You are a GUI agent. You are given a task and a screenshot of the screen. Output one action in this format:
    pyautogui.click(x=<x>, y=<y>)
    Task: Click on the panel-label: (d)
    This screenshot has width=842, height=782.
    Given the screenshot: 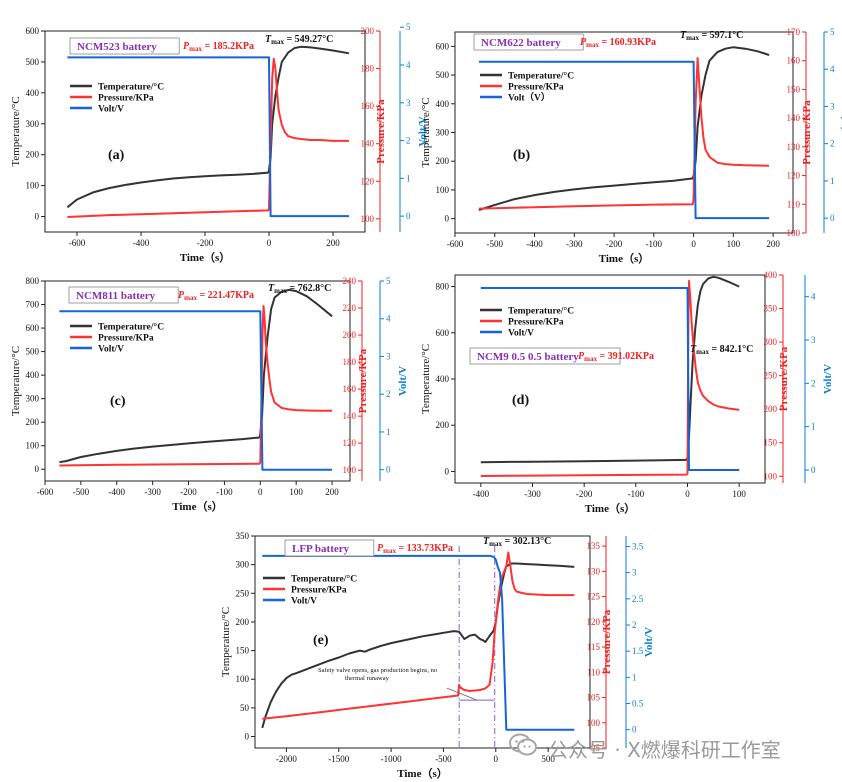 What is the action you would take?
    pyautogui.click(x=520, y=400)
    